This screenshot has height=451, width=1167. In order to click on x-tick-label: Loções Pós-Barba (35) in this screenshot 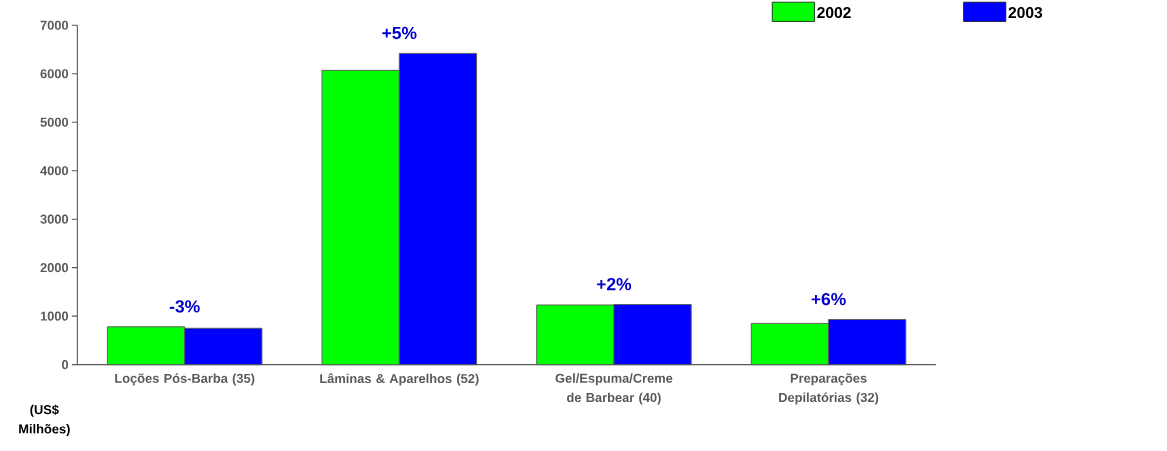, I will do `click(185, 379)`.